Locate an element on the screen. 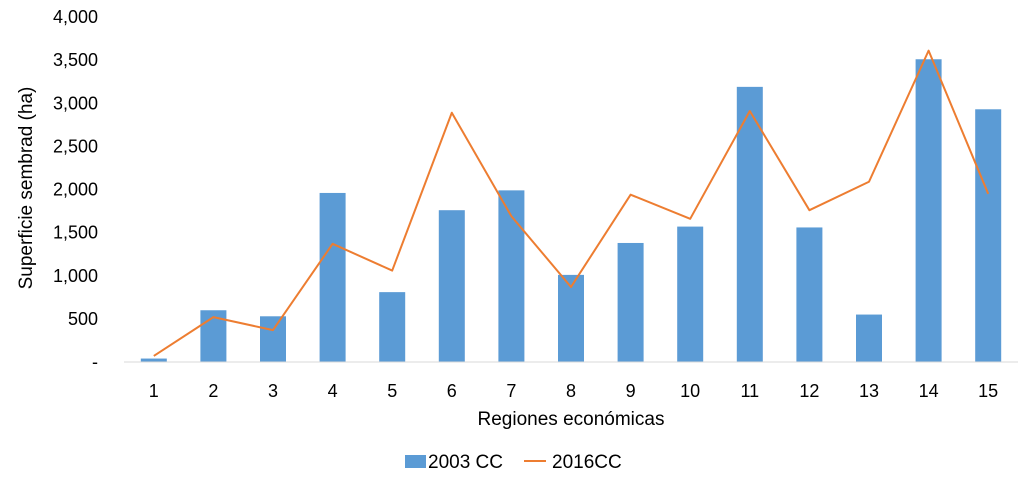 Image resolution: width=1031 pixels, height=487 pixels. x-tick-label: 5 is located at coordinates (392, 391).